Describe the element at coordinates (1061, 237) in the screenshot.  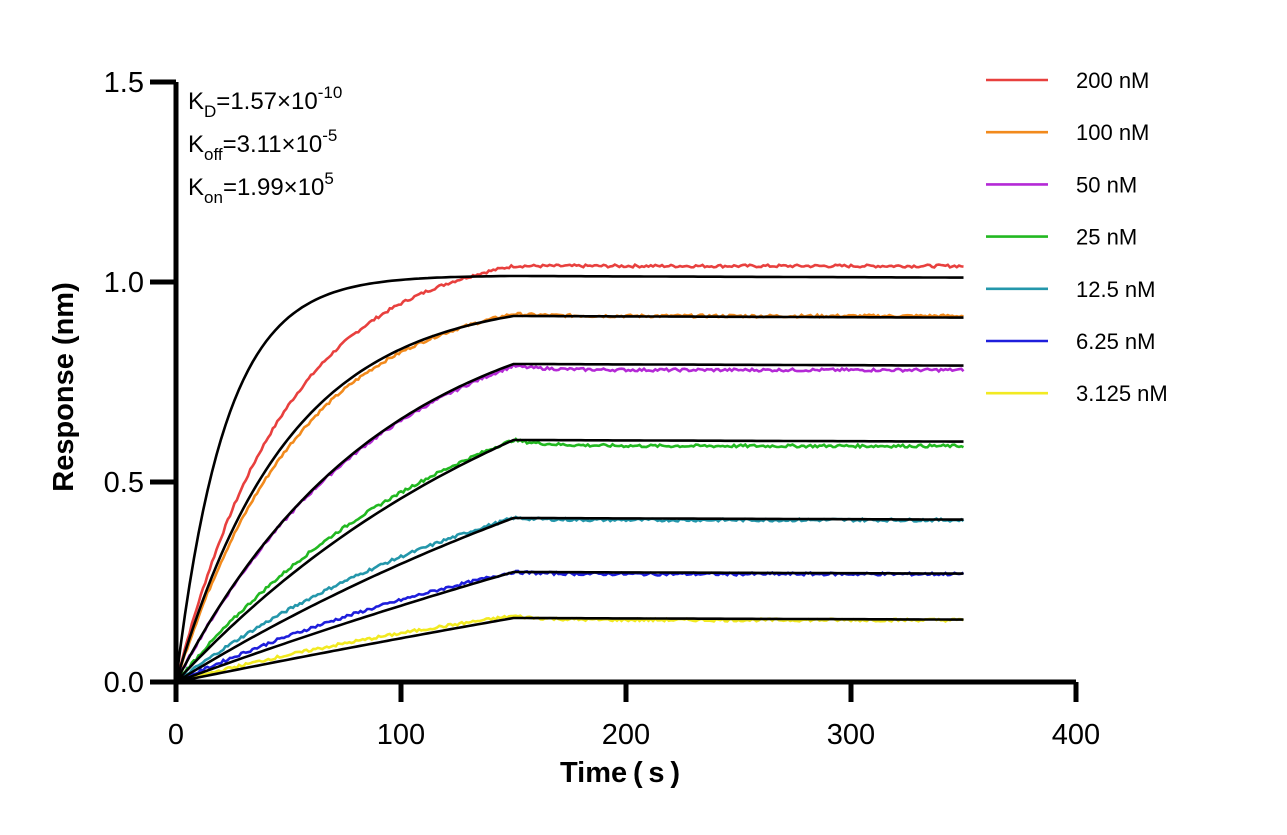
I see `legend-entry: 25 nM` at that location.